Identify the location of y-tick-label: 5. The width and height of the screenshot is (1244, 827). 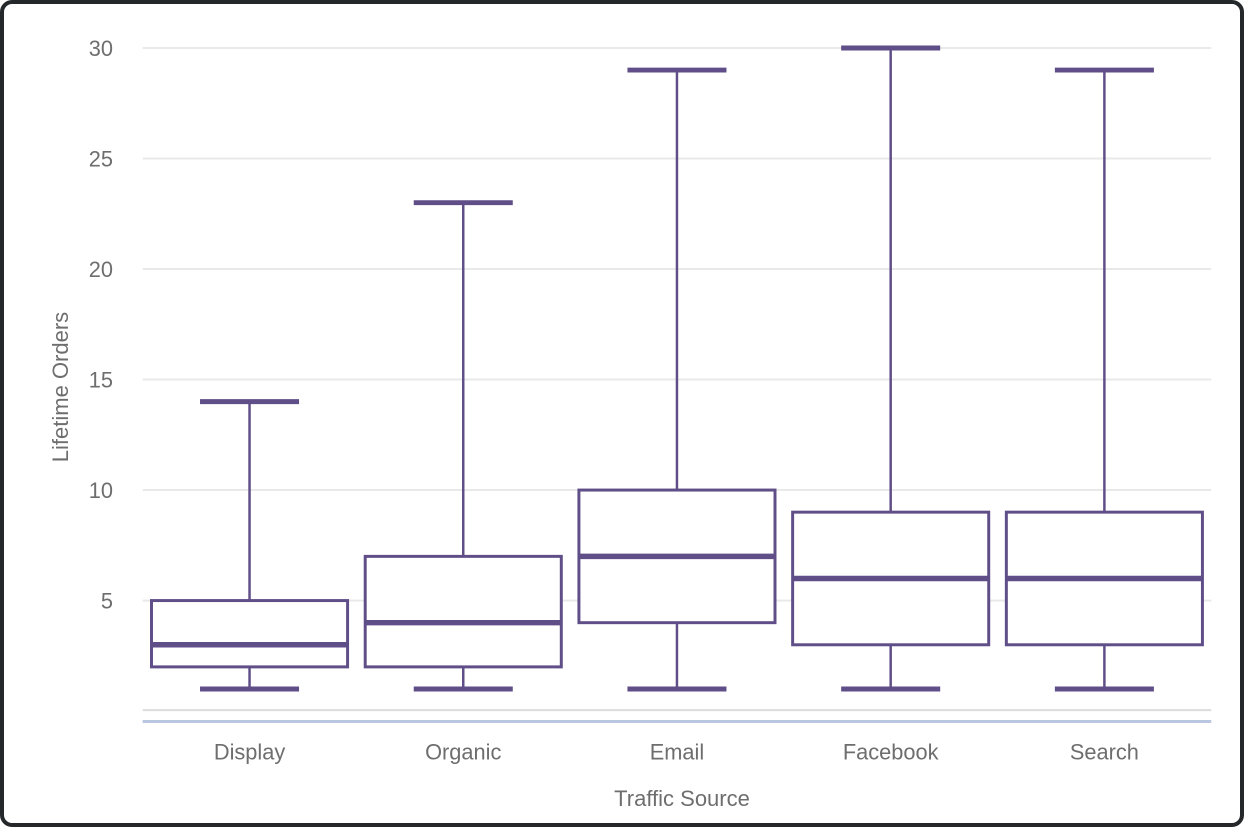
(107, 600).